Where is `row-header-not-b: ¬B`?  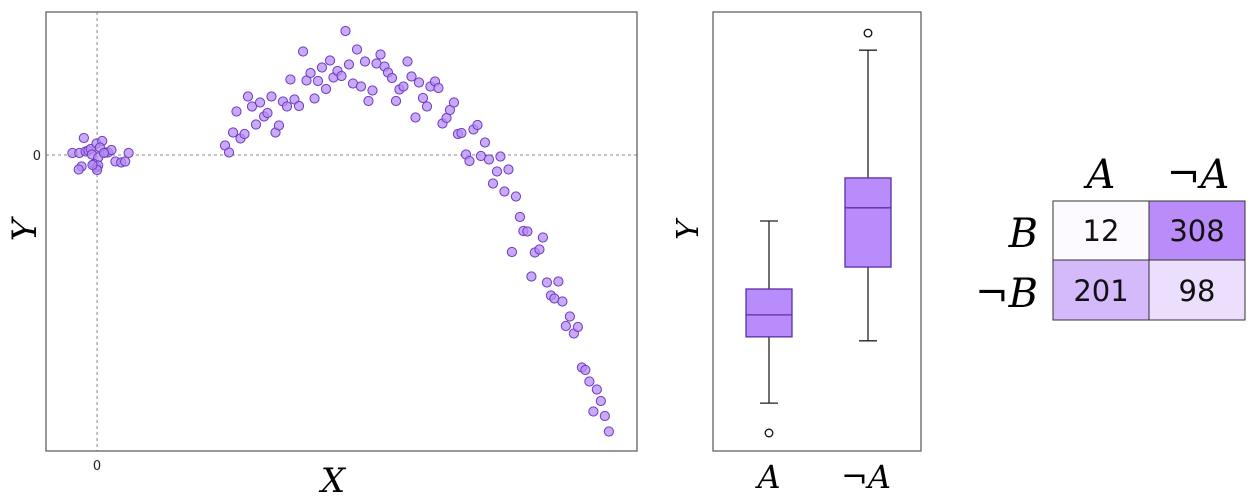 row-header-not-b: ¬B is located at coordinates (1006, 294).